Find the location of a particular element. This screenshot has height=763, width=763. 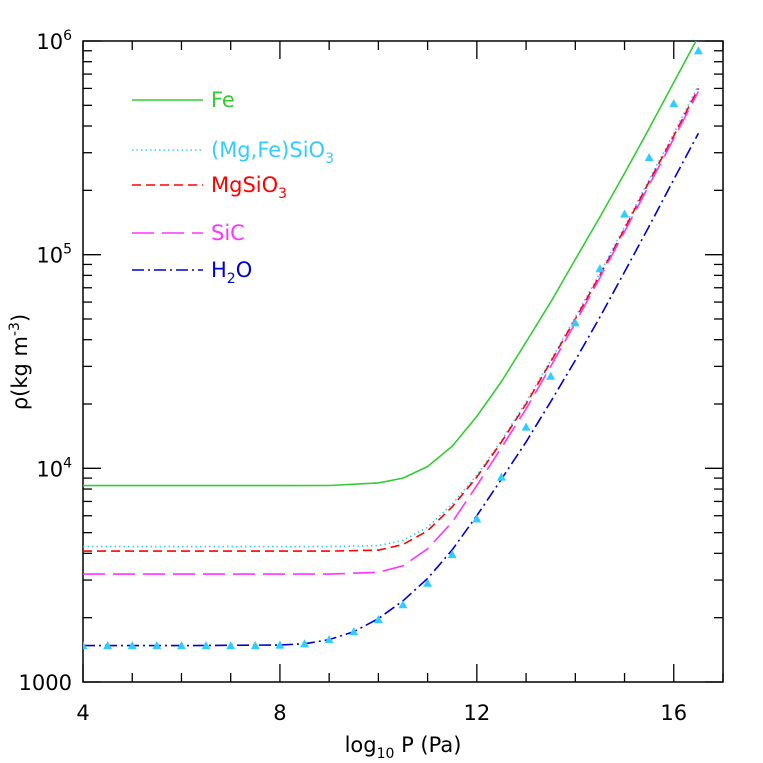

x-axis-title: log10 P (Pa) is located at coordinates (403, 747).